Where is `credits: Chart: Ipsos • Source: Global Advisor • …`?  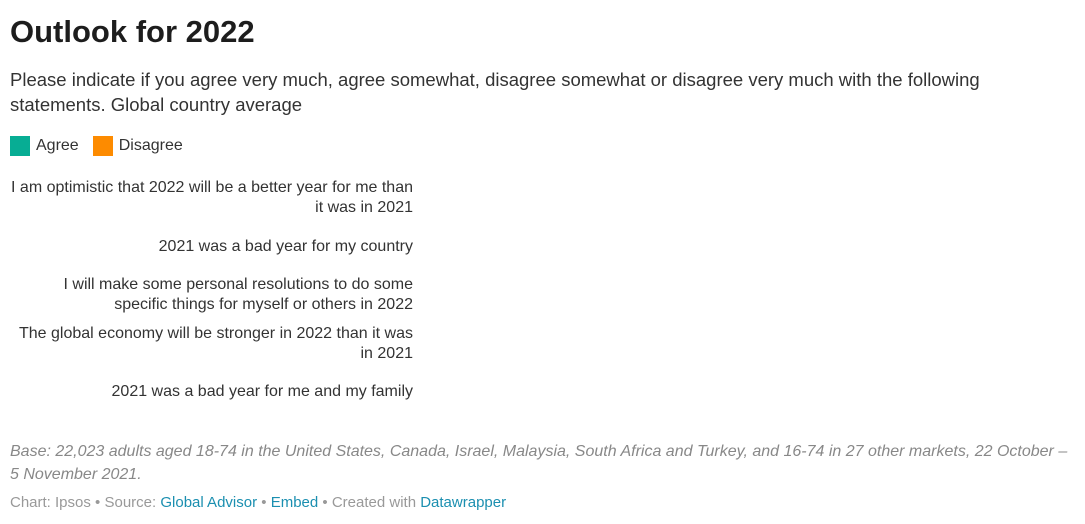
credits: Chart: Ipsos • Source: Global Advisor • … is located at coordinates (258, 502).